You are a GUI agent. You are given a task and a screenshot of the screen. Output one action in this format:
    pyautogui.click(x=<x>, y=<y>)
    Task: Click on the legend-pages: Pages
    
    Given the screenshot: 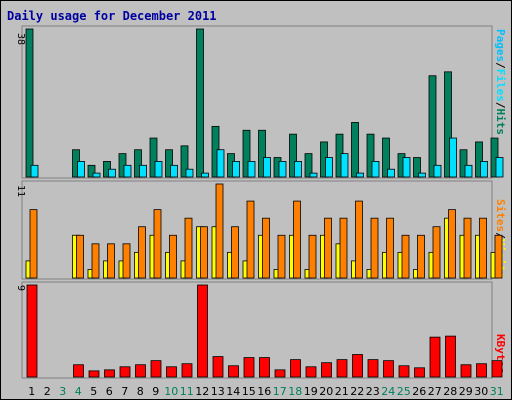 What is the action you would take?
    pyautogui.click(x=500, y=45)
    